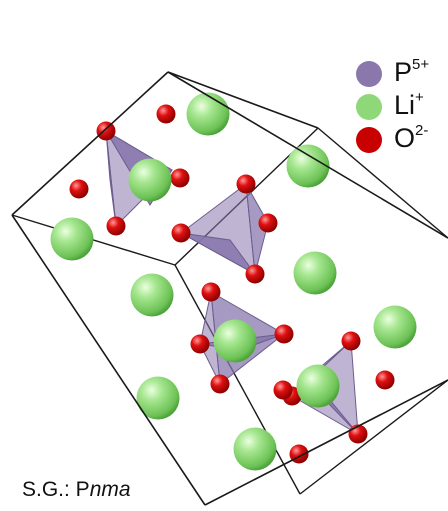 The height and width of the screenshot is (511, 448). Describe the element at coordinates (369, 140) in the screenshot. I see `oxygen-swatch` at that location.